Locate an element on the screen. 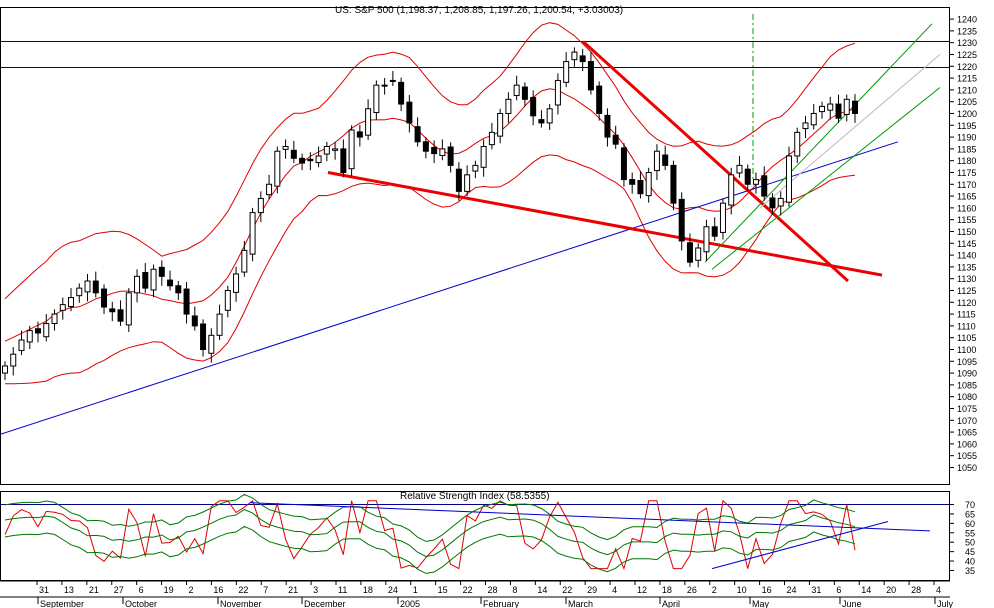 The image size is (994, 608). x-tick-label: 31 is located at coordinates (44, 590).